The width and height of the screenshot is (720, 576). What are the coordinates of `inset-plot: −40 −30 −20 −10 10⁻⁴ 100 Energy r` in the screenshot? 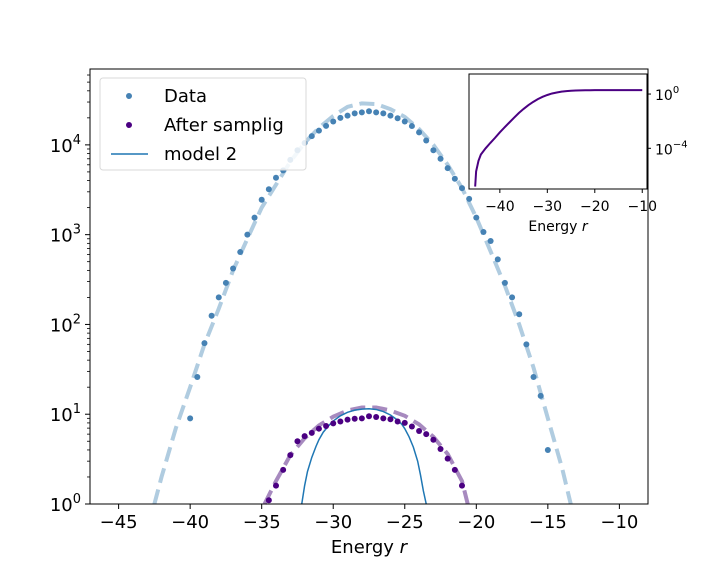 It's located at (578, 154).